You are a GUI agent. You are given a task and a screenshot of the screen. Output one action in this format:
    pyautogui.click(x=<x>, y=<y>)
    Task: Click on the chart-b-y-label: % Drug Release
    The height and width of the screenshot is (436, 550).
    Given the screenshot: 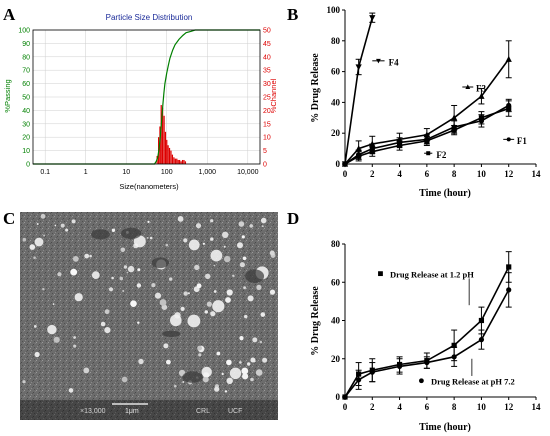 What is the action you would take?
    pyautogui.click(x=315, y=88)
    